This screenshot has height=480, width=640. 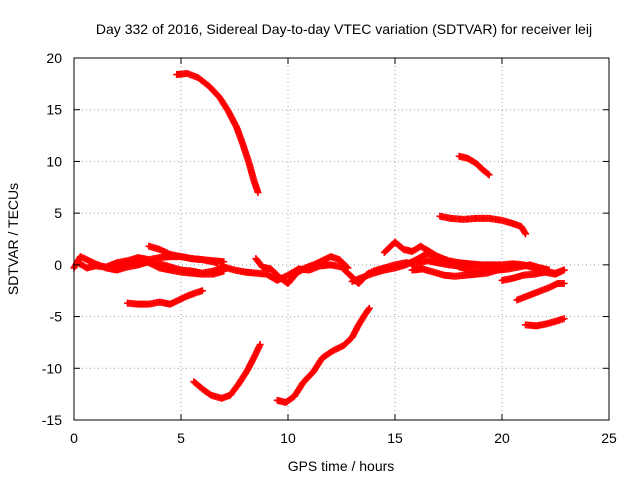 What do you see at coordinates (13, 239) in the screenshot?
I see `y-axis-label: SDTVAR / TECUs` at bounding box center [13, 239].